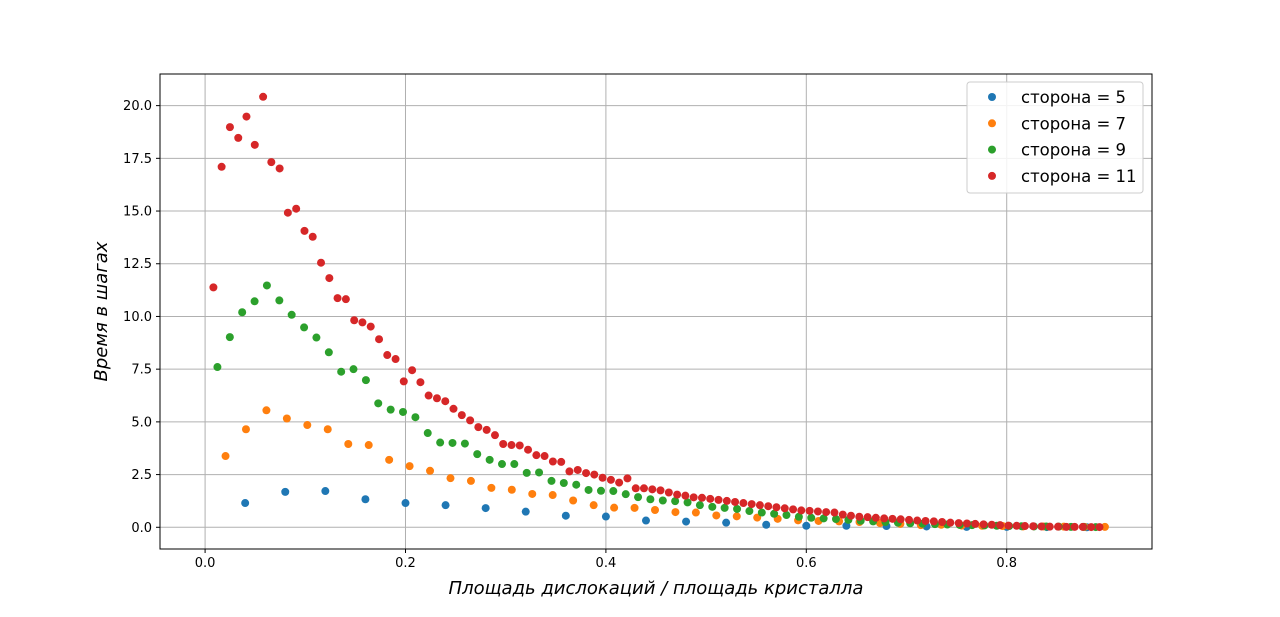 The image size is (1280, 617). What do you see at coordinates (141, 422) in the screenshot?
I see `y-tick-label: 5.0` at bounding box center [141, 422].